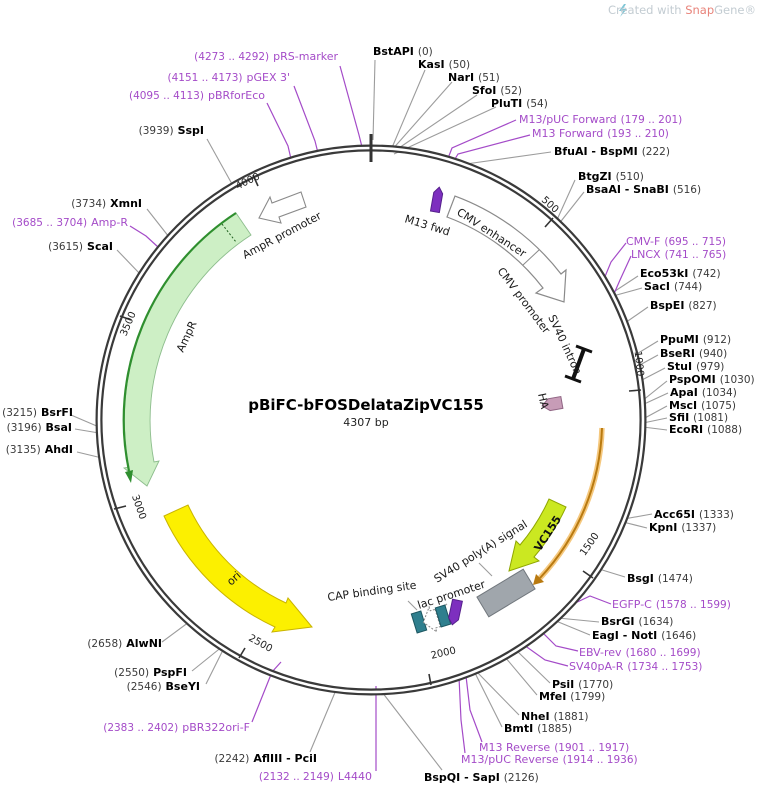 The height and width of the screenshot is (788, 760). Describe the element at coordinates (636, 667) in the screenshot. I see `primer-label: SV40pA-R (1734 .. 1753)` at that location.